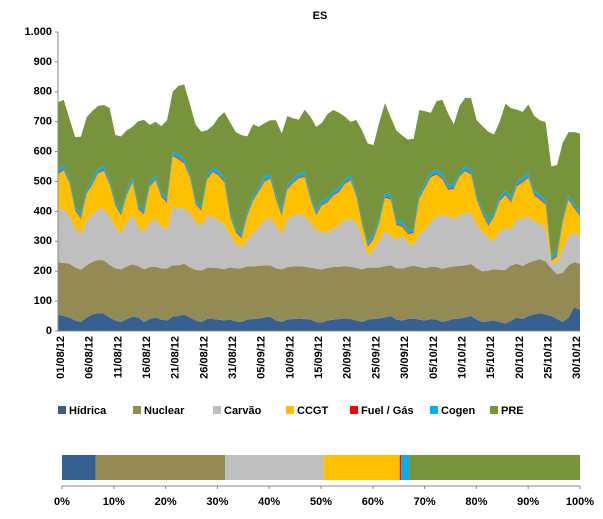  I want to click on x-tick-label: 60%, so click(373, 502).